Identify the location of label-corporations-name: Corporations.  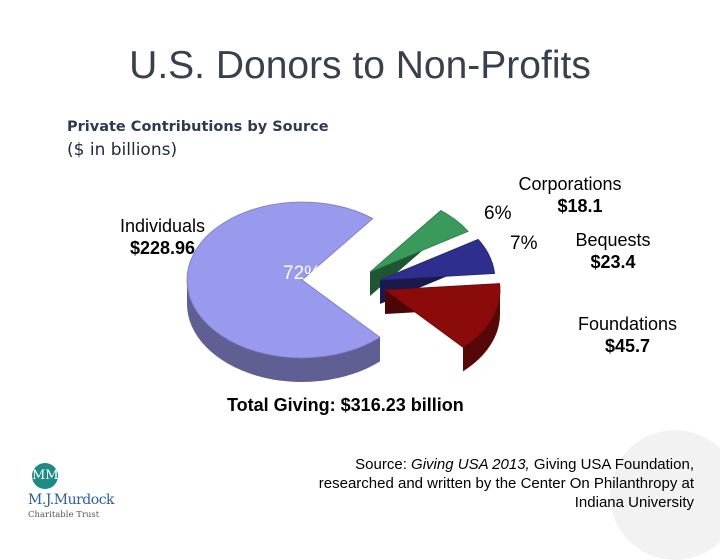
(570, 184).